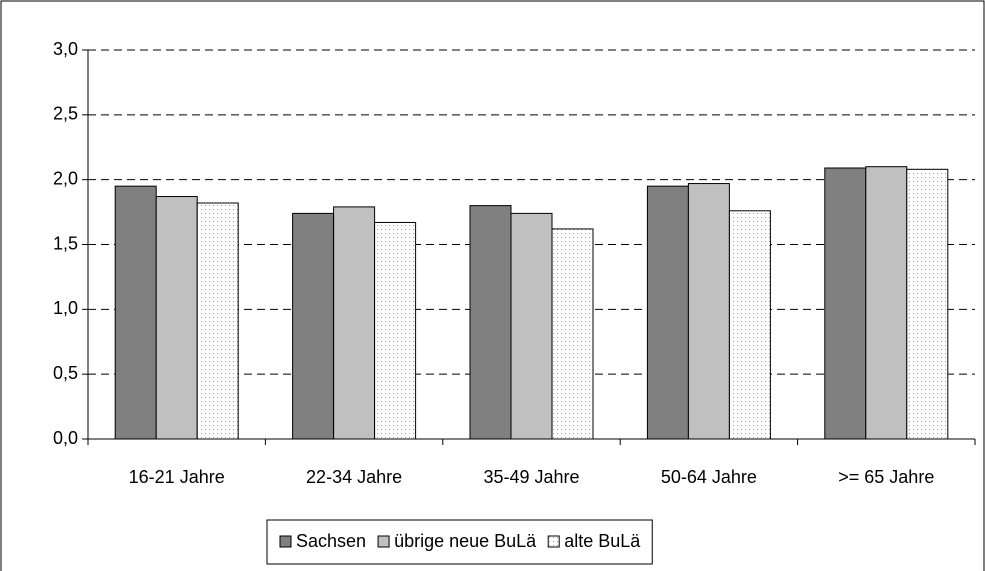 The image size is (985, 571). Describe the element at coordinates (331, 541) in the screenshot. I see `legend-label: Sachsen` at that location.